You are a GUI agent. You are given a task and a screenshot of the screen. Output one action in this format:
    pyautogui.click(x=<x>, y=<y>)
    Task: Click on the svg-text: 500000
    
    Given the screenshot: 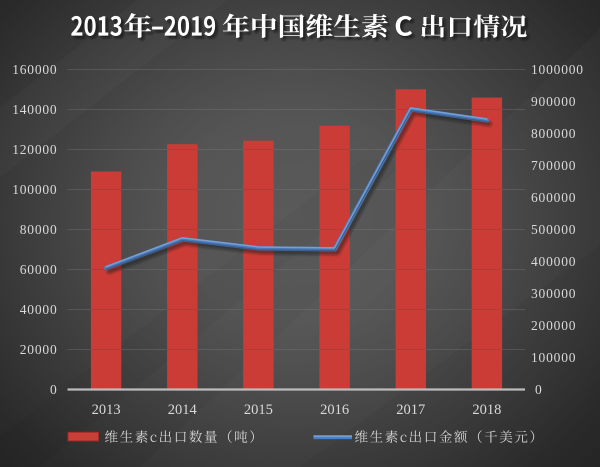 What is the action you would take?
    pyautogui.click(x=553, y=229)
    